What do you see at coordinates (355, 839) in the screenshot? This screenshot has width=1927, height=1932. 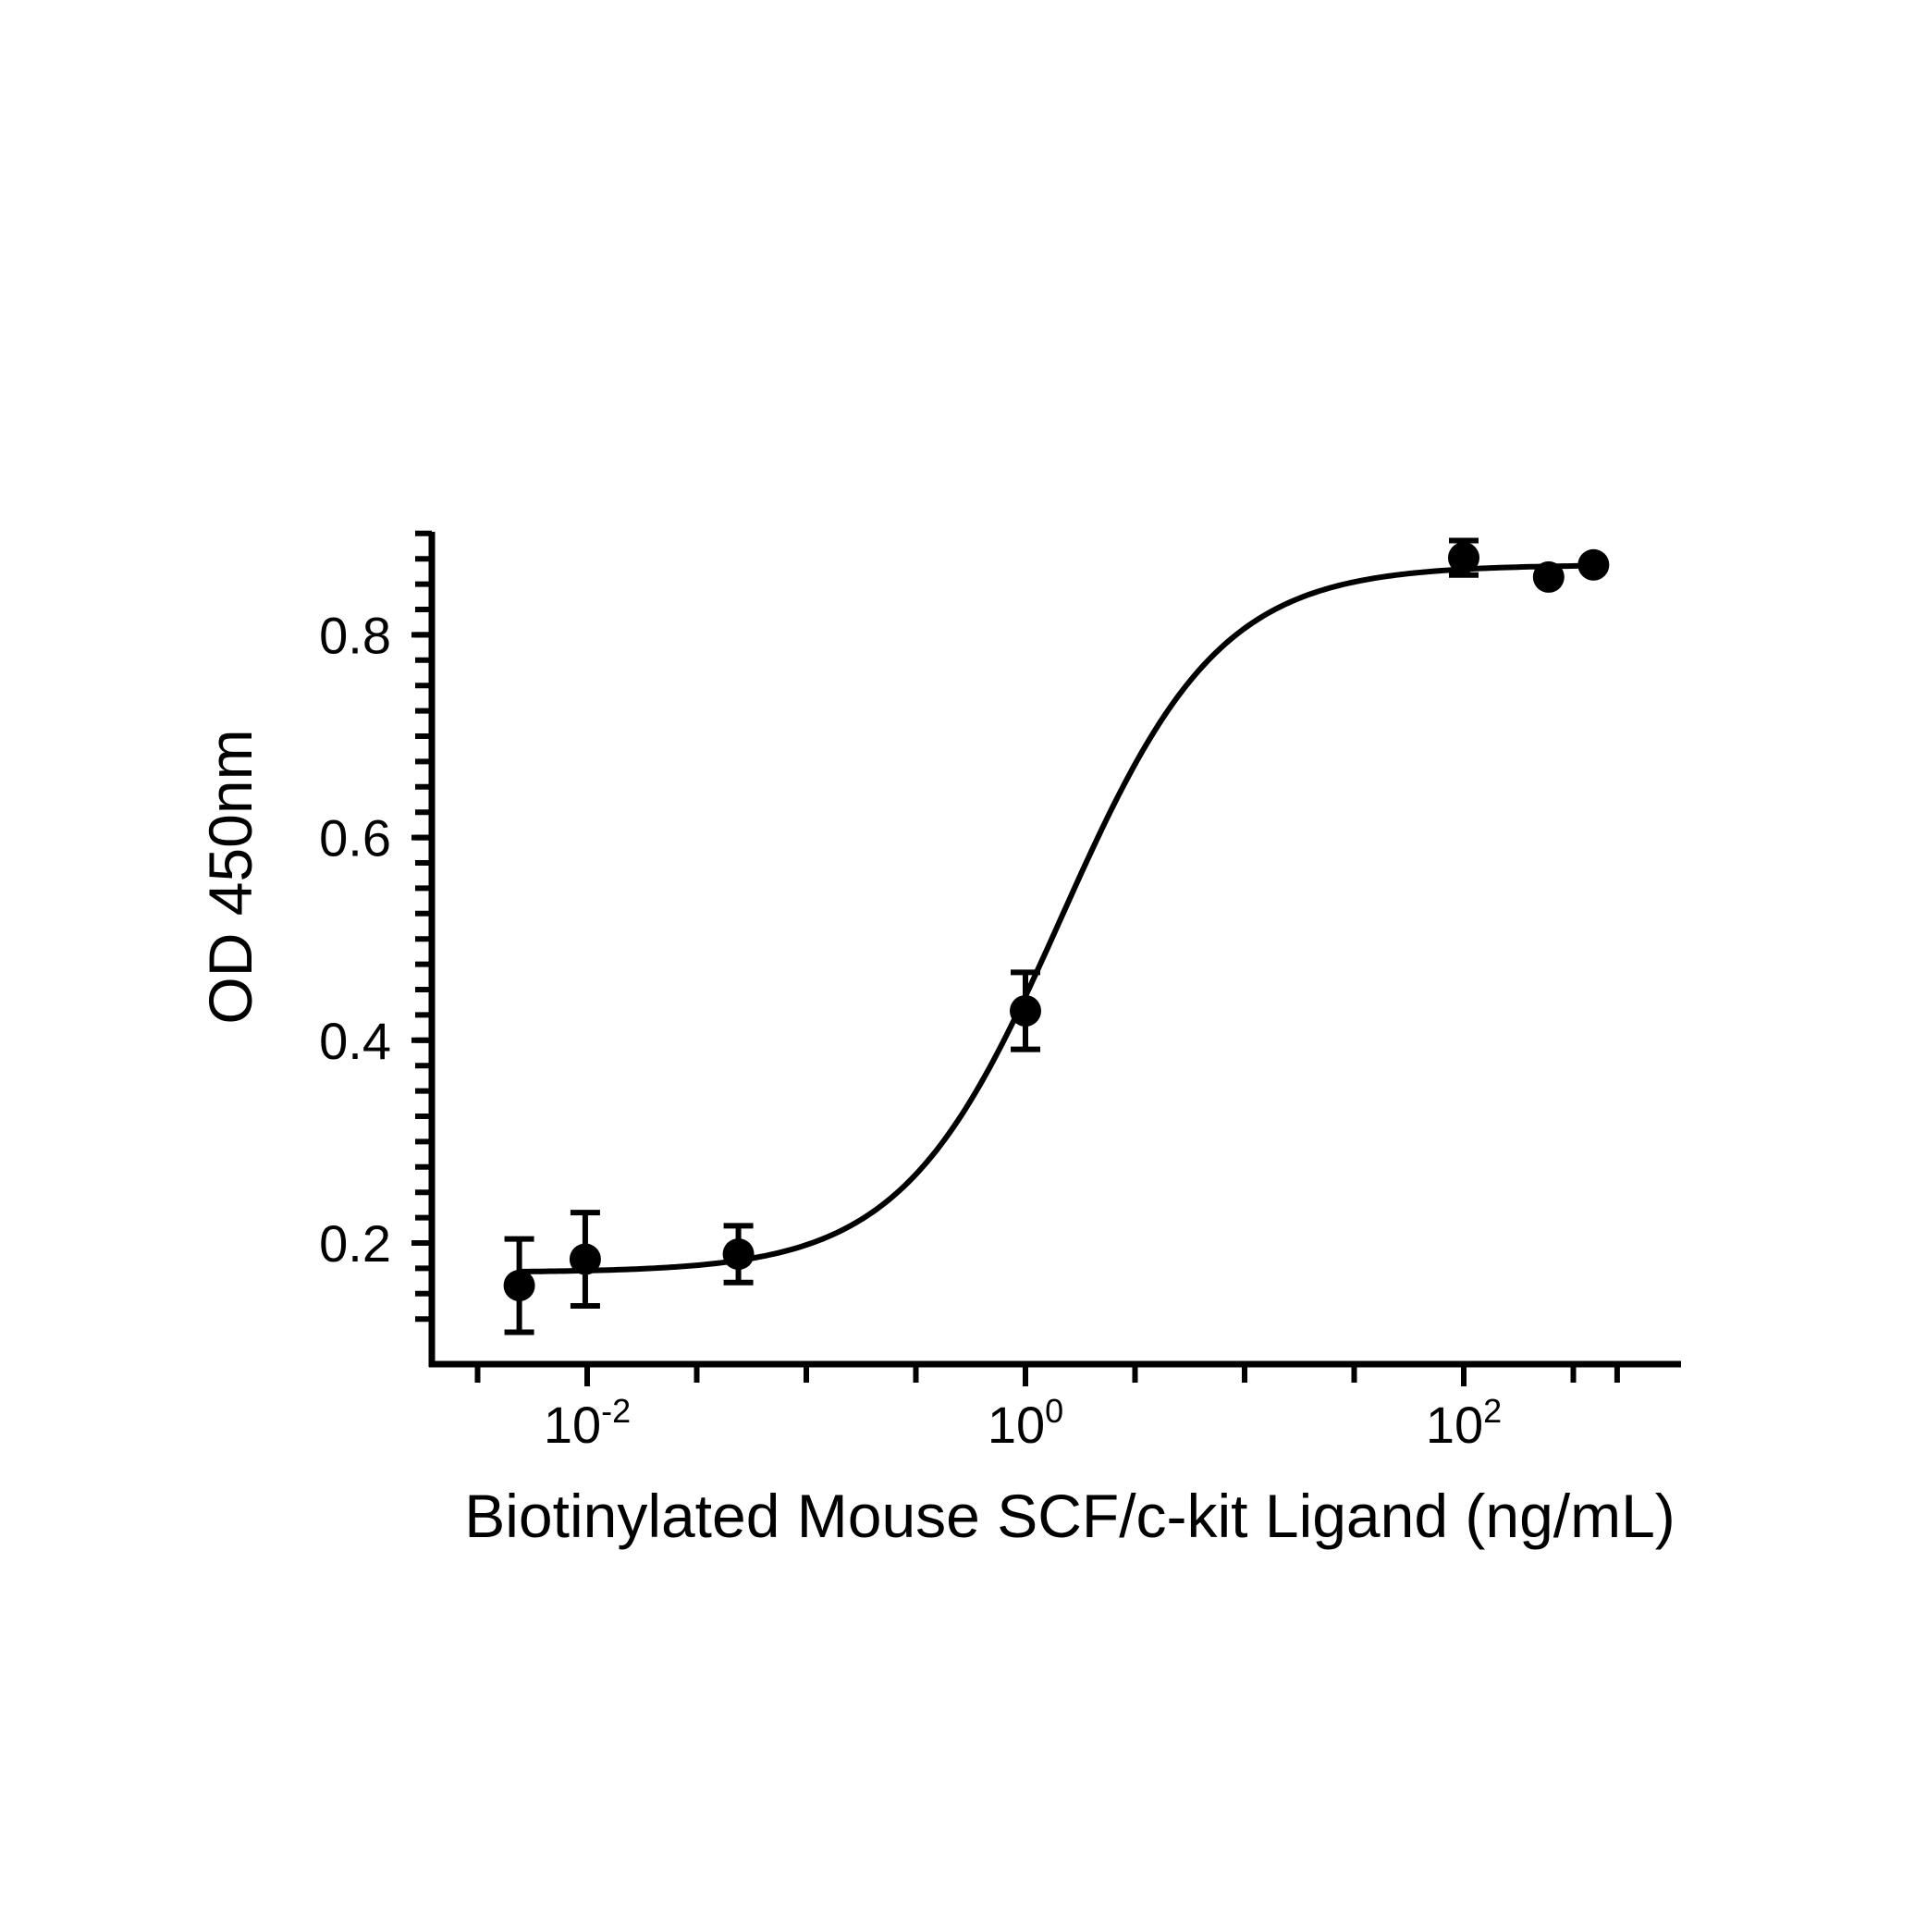 I see `y-tick-label: 0.6` at bounding box center [355, 839].